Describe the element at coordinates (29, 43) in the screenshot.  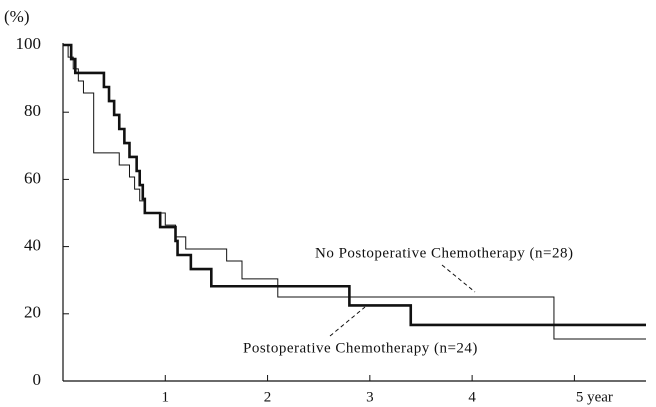
I see `y-tick-label: 100` at that location.